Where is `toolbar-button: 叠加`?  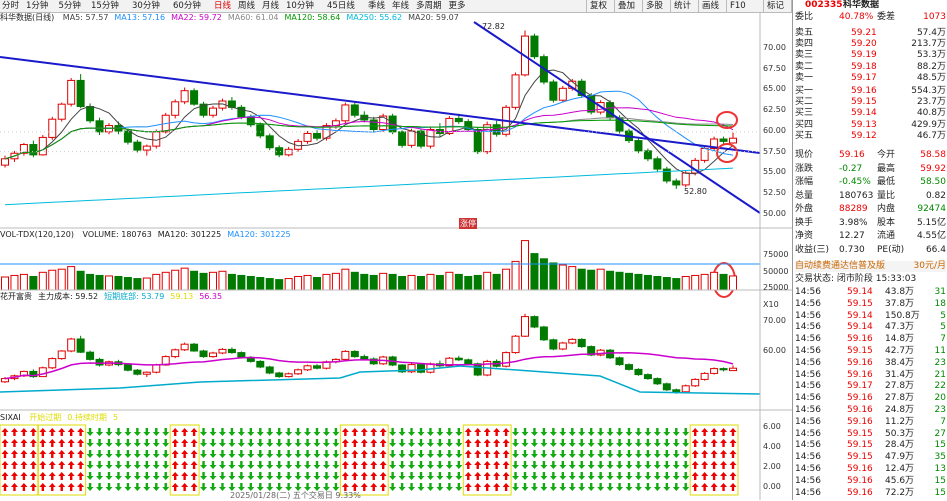 toolbar-button: 叠加 is located at coordinates (626, 6).